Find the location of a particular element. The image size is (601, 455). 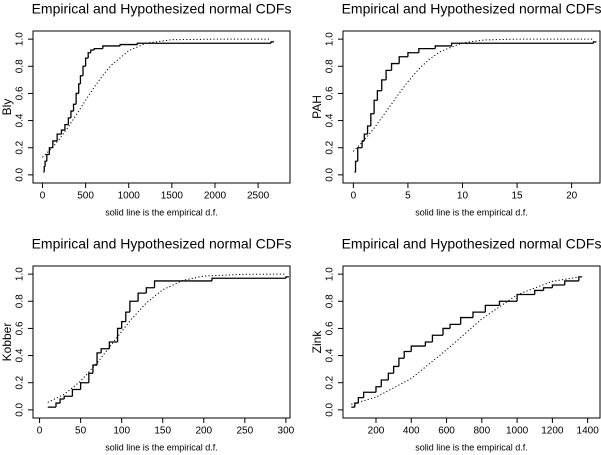

x-tick-label: 1500 is located at coordinates (172, 196).